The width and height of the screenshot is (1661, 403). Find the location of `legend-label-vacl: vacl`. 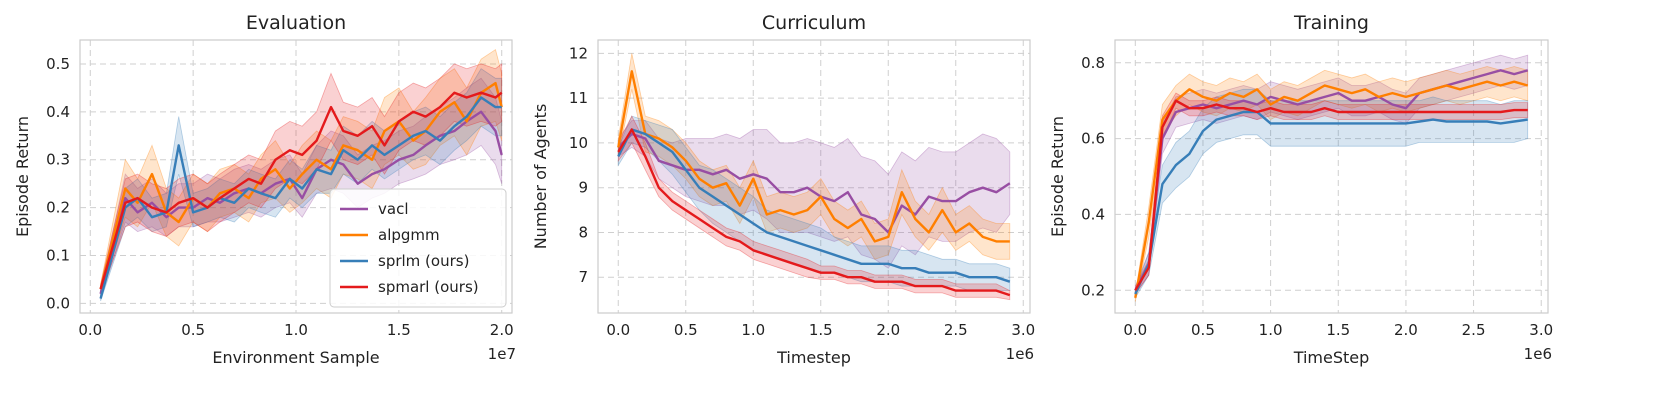

legend-label-vacl: vacl is located at coordinates (393, 209).